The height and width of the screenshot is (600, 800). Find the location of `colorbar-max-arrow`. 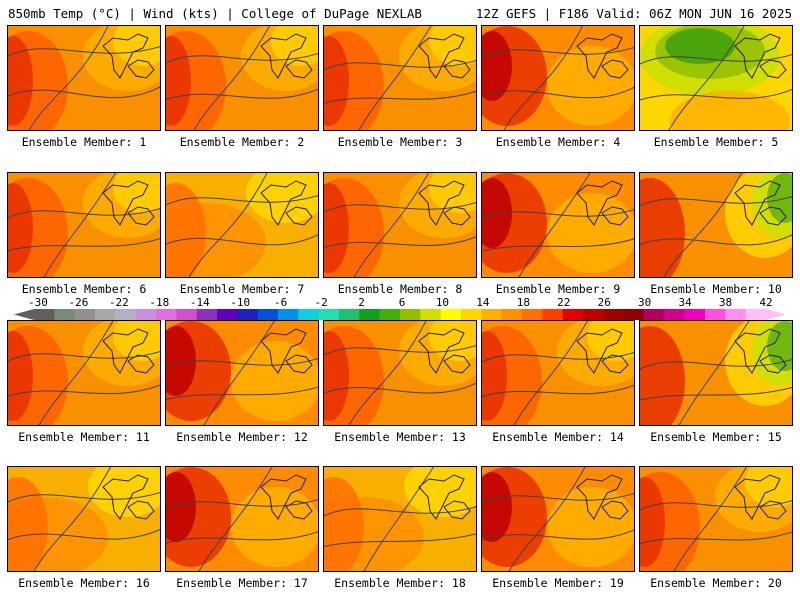

colorbar-max-arrow is located at coordinates (776, 314).